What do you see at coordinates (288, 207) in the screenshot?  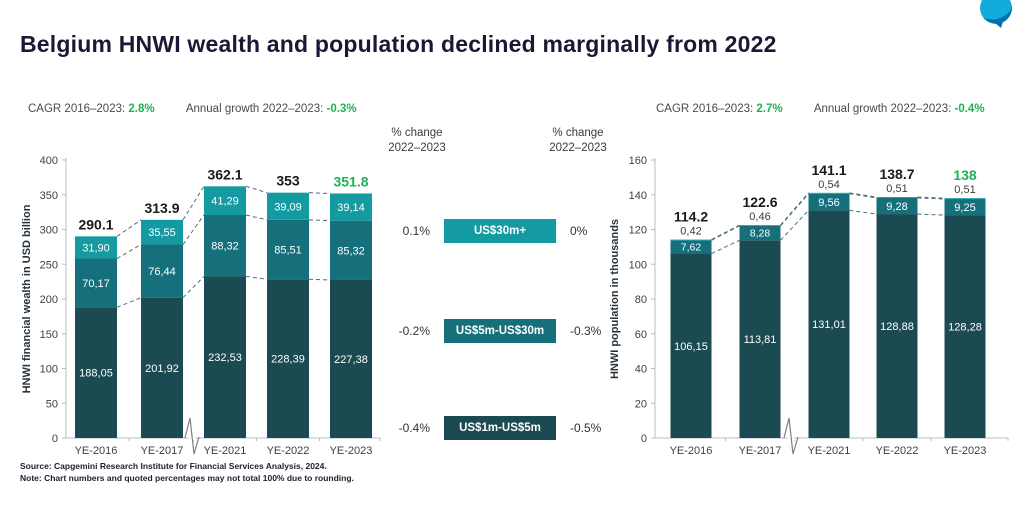 I see `bar-segment-label: 39,09` at bounding box center [288, 207].